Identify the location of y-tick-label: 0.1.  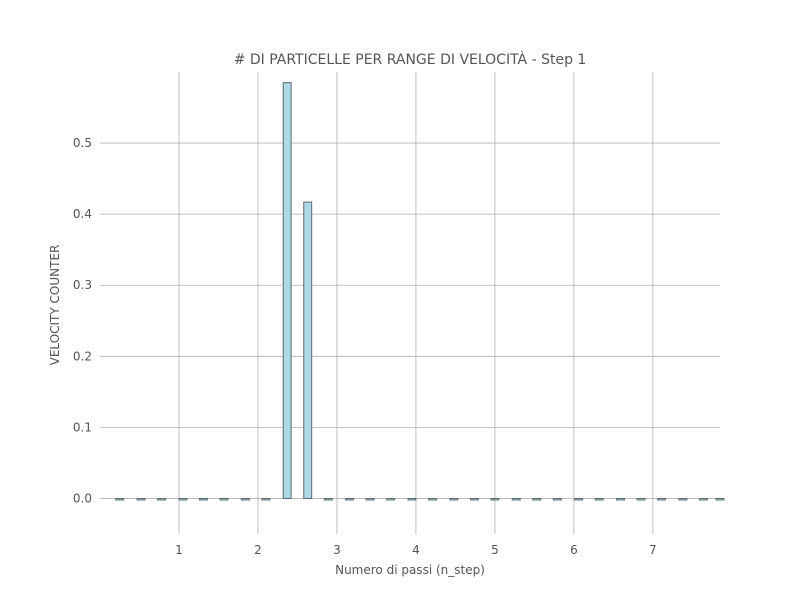
(82, 427).